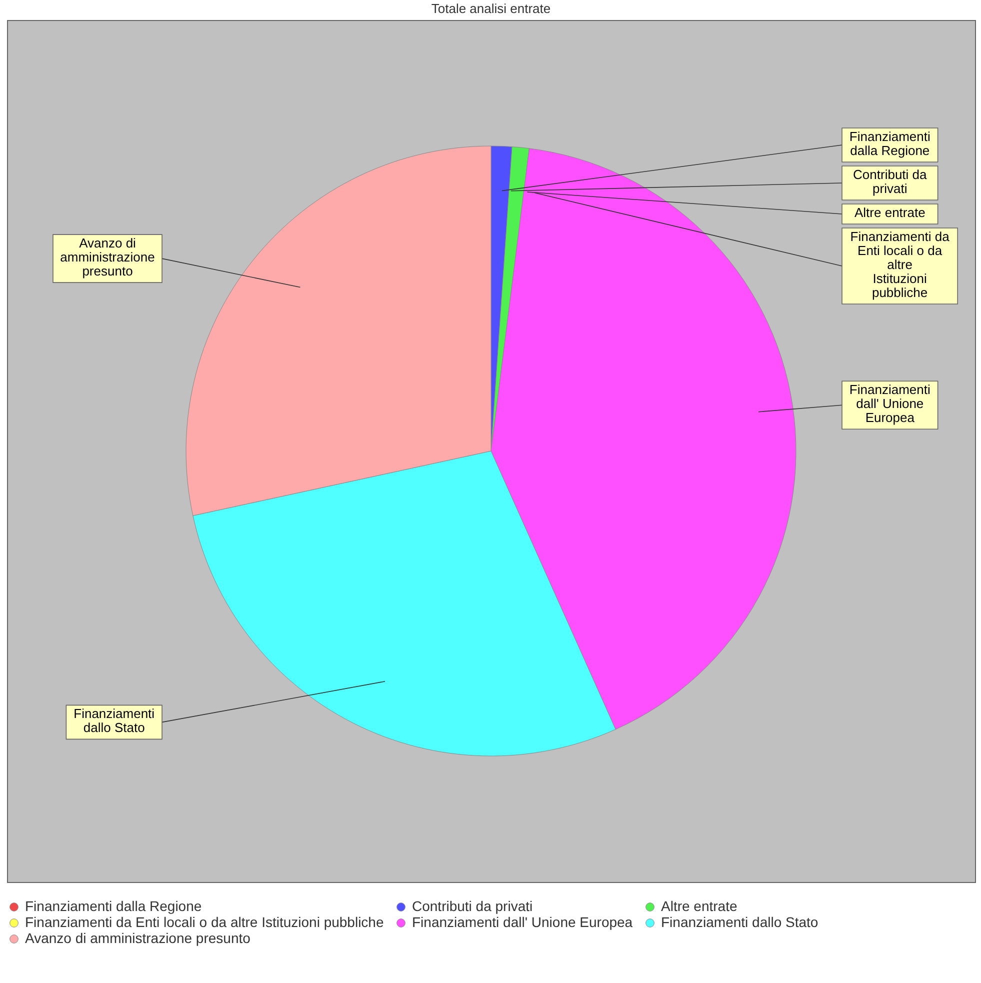  What do you see at coordinates (900, 264) in the screenshot?
I see `category-label: Finanziamenti da Enti locali o da altre Istituzioni pubbliche` at bounding box center [900, 264].